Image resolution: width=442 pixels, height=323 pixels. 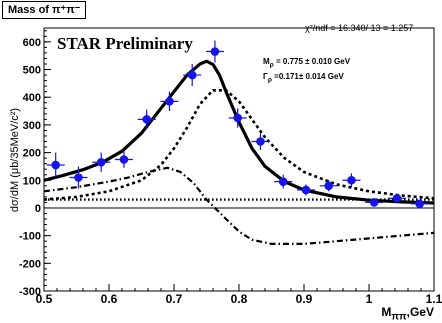 What do you see at coordinates (30, 264) in the screenshot?
I see `y-tick-label: -200` at bounding box center [30, 264].